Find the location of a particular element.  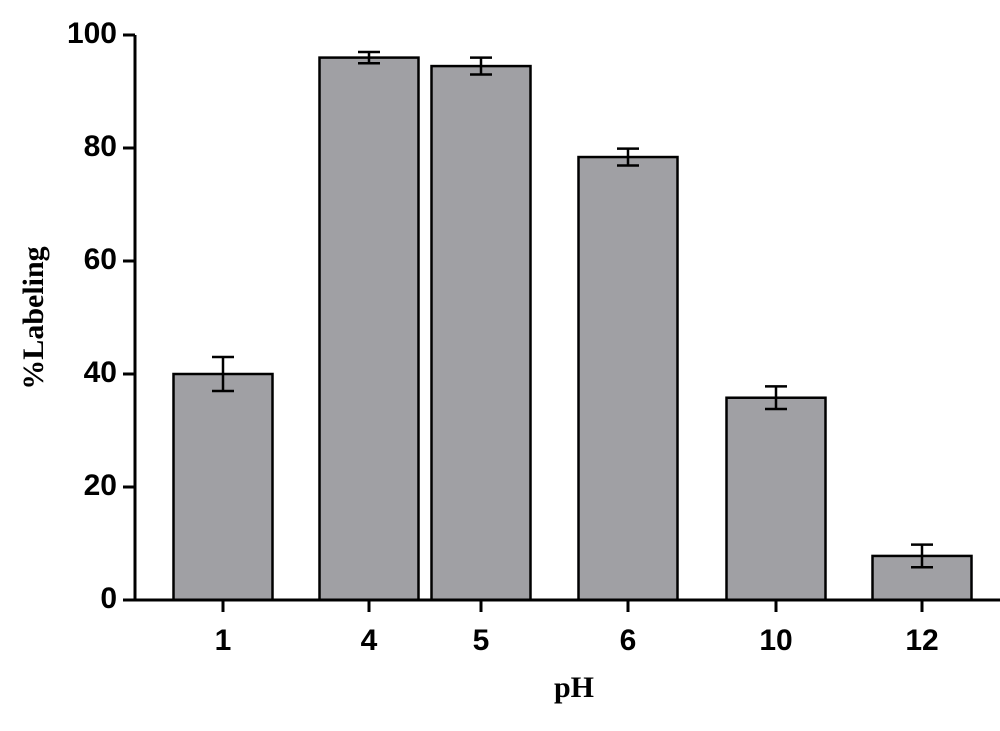

y-tick-label: 80 is located at coordinates (100, 146).